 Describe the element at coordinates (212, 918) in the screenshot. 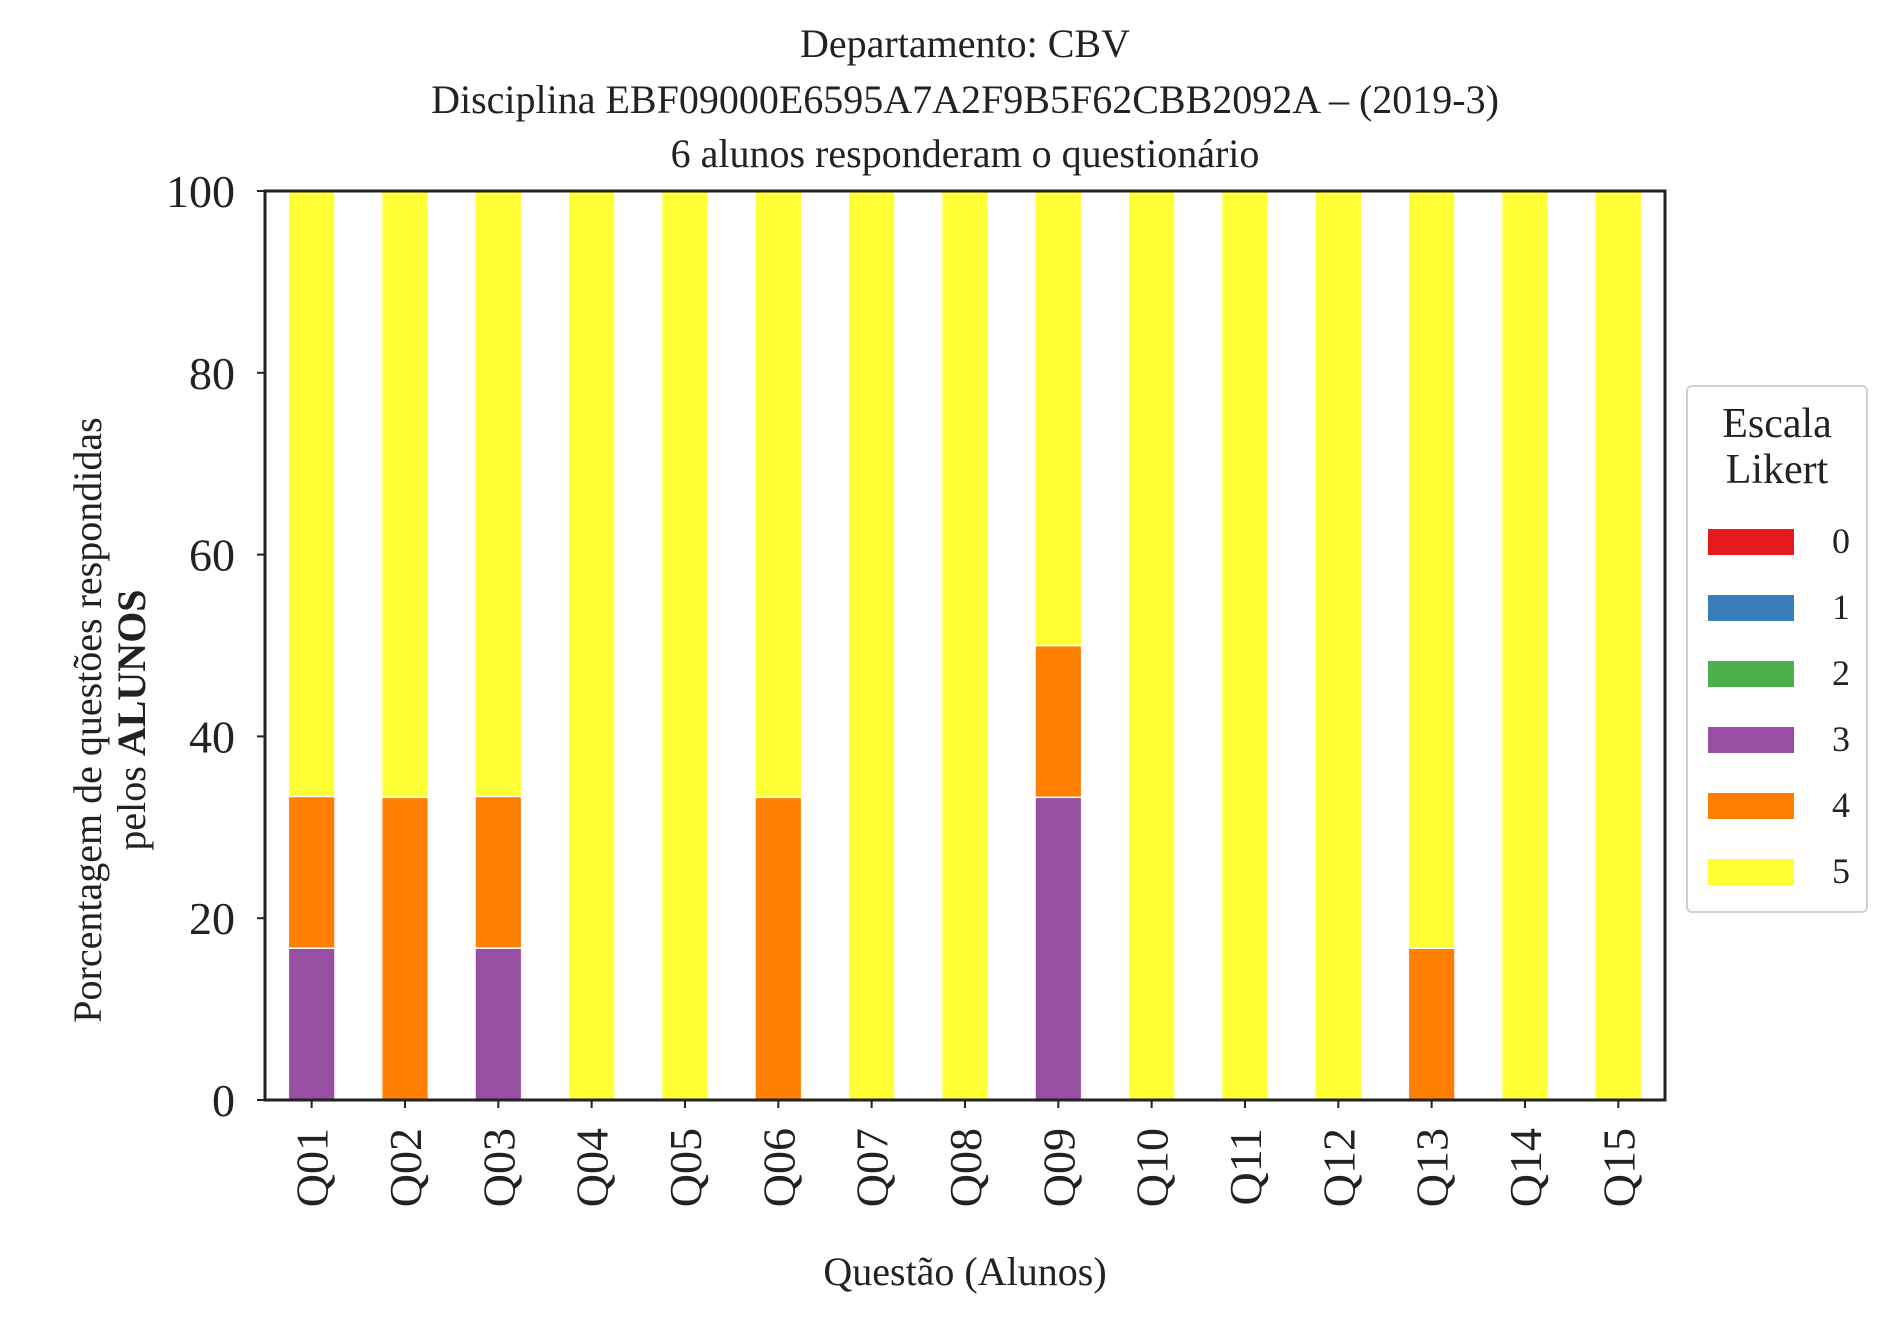

I see `y-tick-label-20: 20` at that location.